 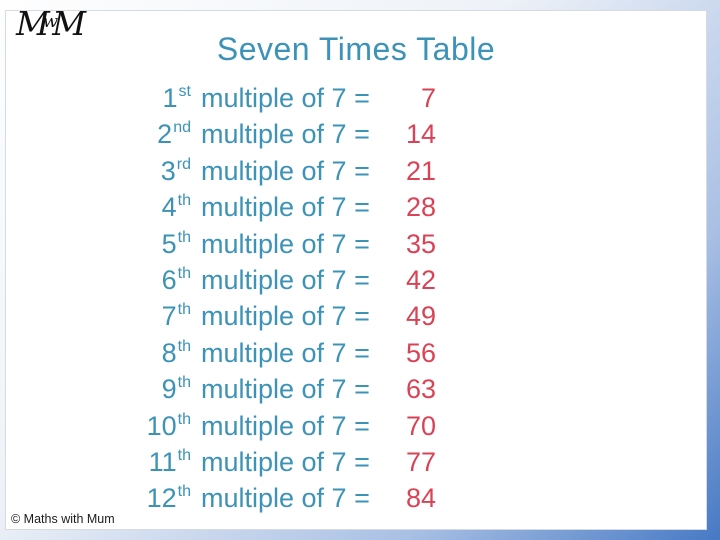 I want to click on ordinal-number: 4th, so click(x=176, y=207).